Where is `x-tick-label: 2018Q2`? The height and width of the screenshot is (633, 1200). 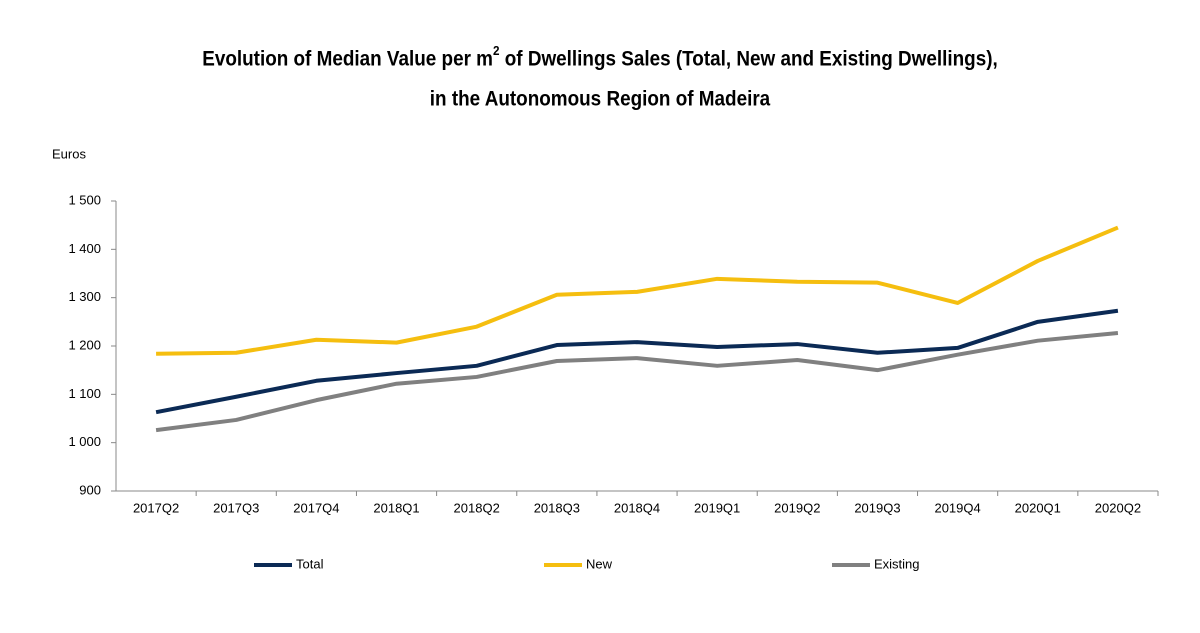
x-tick-label: 2018Q2 is located at coordinates (477, 507).